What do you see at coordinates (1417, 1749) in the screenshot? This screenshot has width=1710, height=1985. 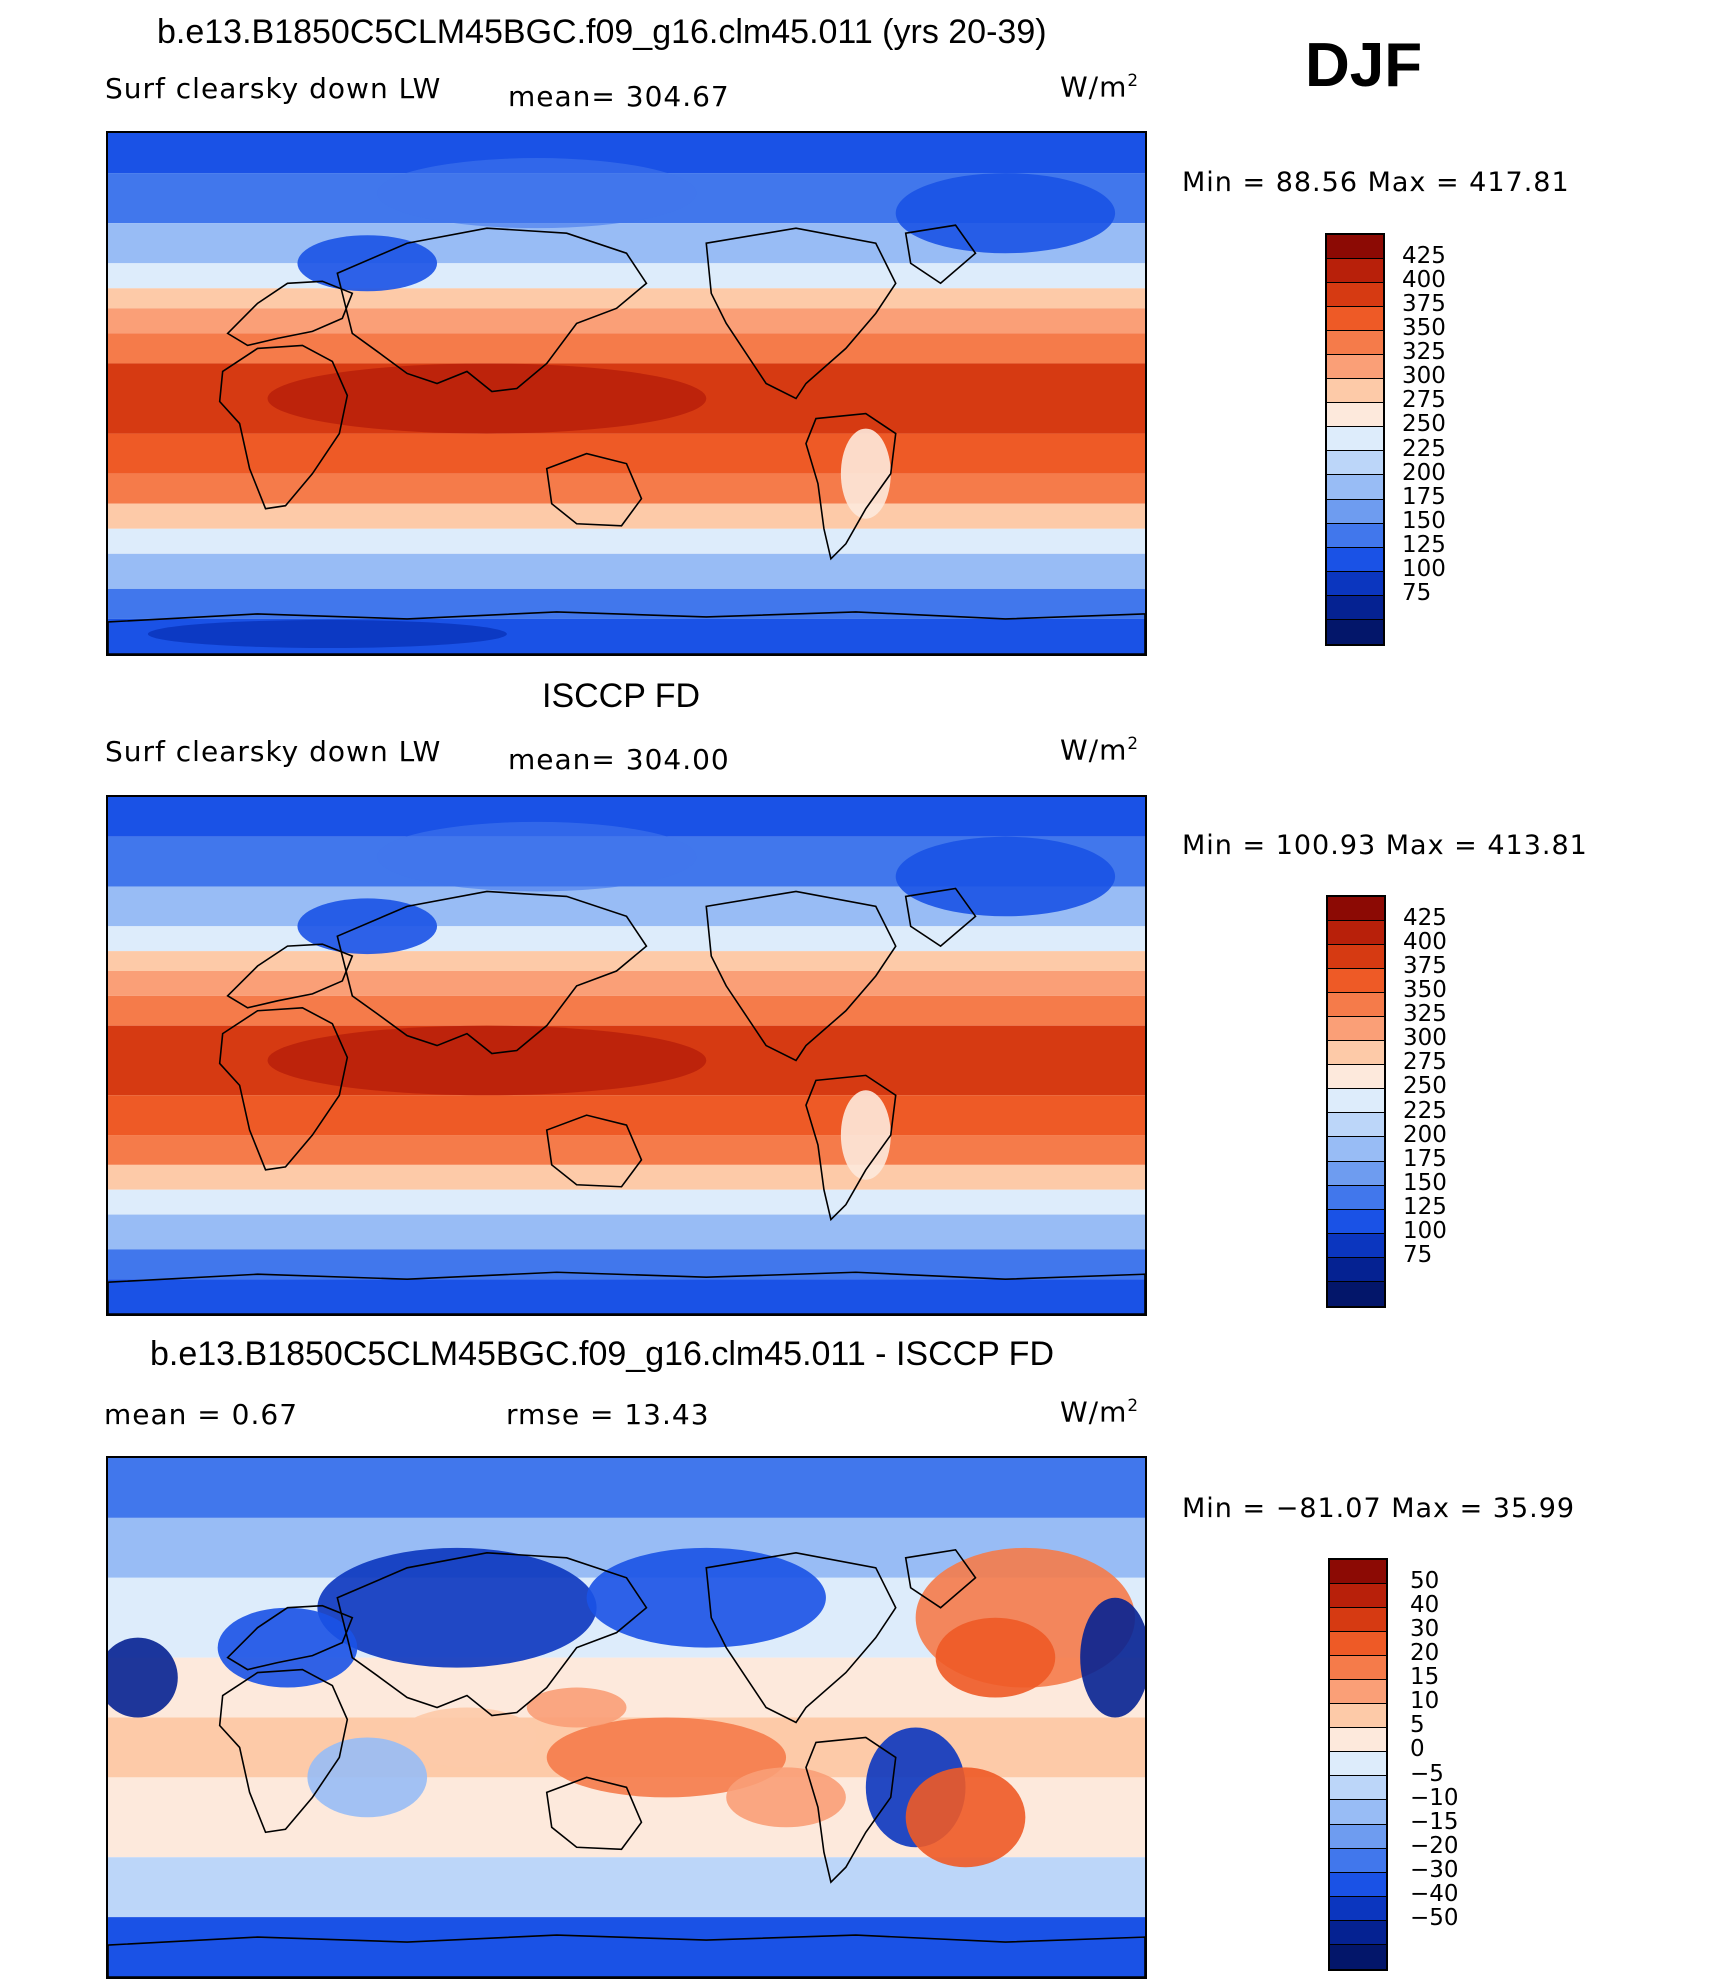 I see `colorbar-tick-label: 0` at bounding box center [1417, 1749].